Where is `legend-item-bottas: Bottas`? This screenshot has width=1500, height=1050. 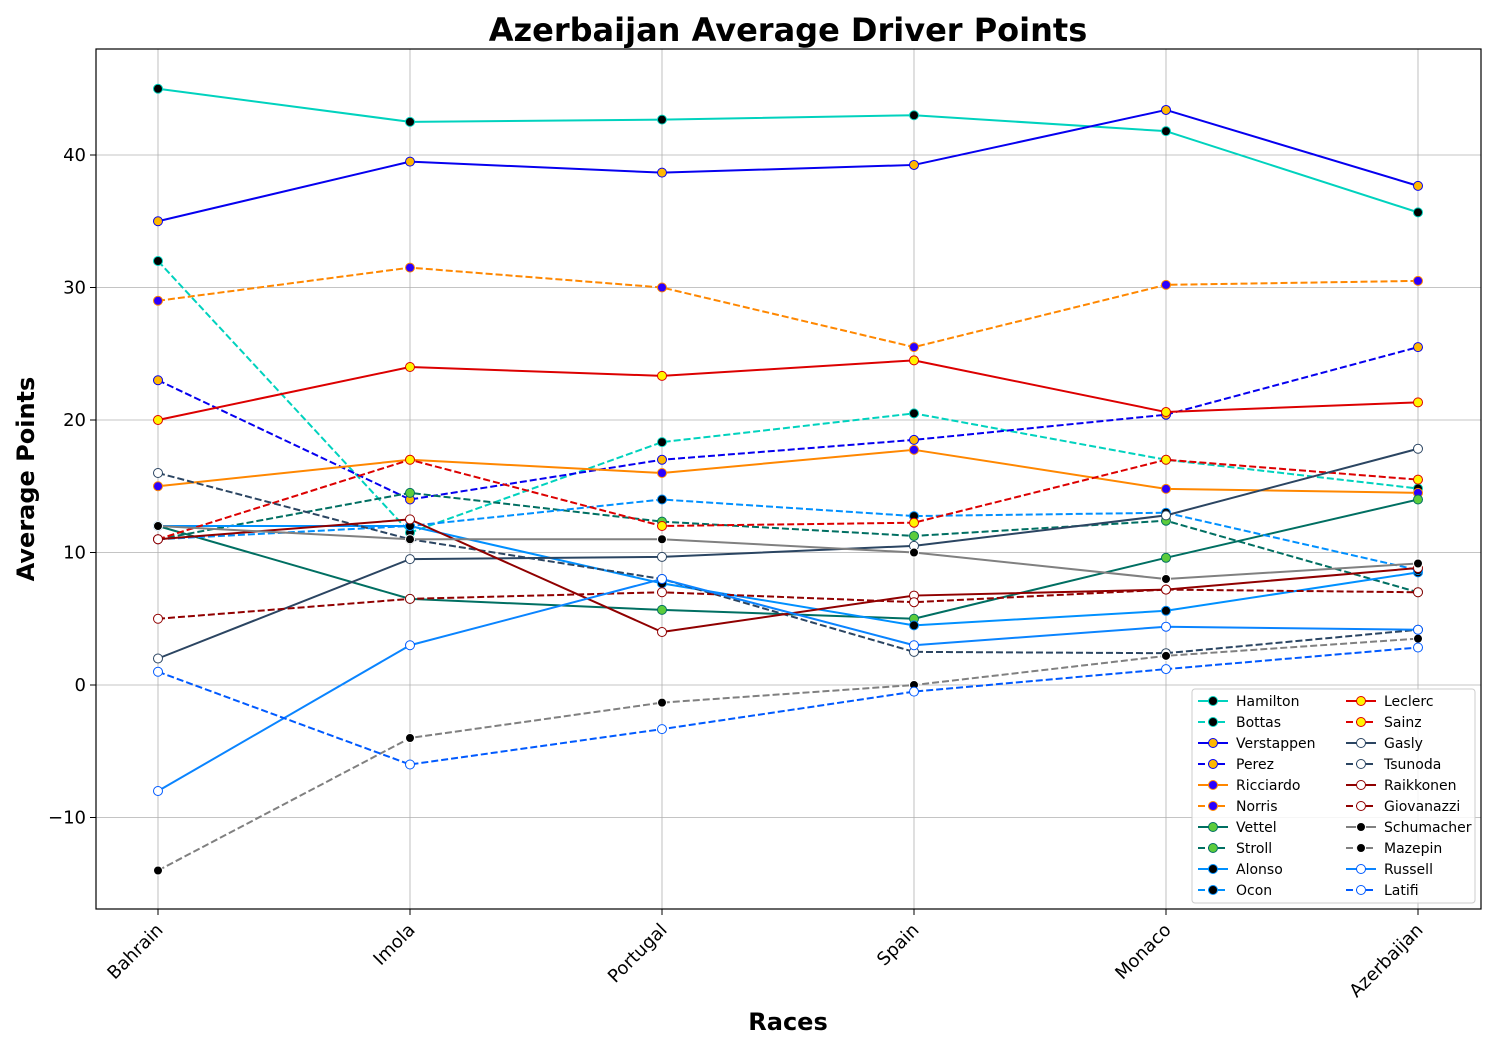
legend-item-bottas: Bottas is located at coordinates (1239, 723).